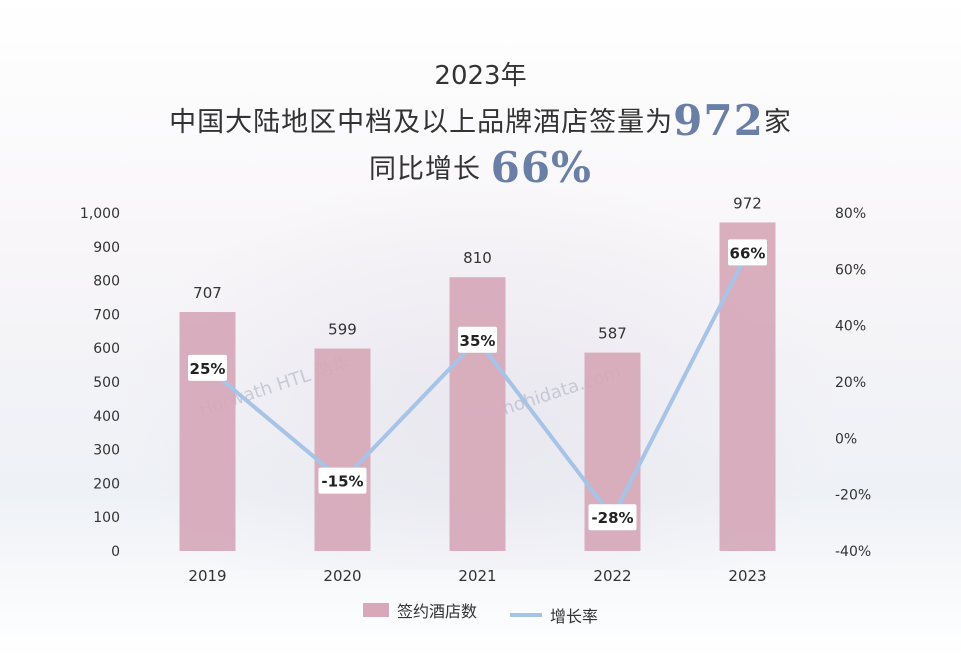 Image resolution: width=961 pixels, height=656 pixels. I want to click on bar-value-label: 587, so click(612, 334).